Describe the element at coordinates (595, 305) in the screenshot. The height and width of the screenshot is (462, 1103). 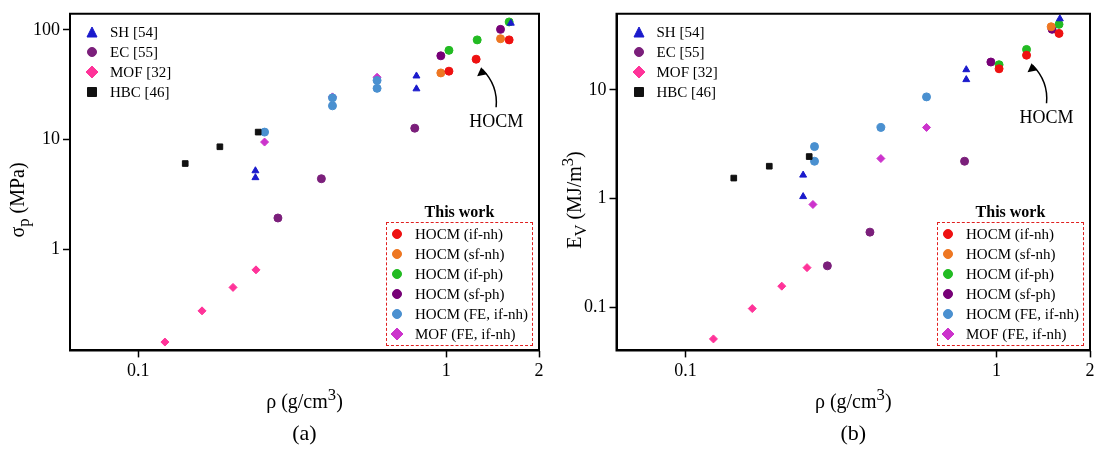
I see `y-tick-label: 0.1` at that location.